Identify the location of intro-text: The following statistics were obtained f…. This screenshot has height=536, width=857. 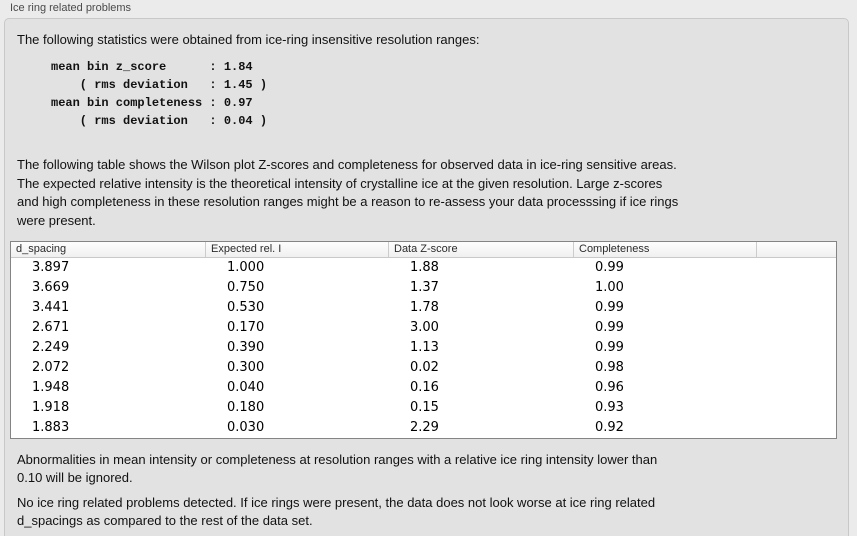
(248, 39).